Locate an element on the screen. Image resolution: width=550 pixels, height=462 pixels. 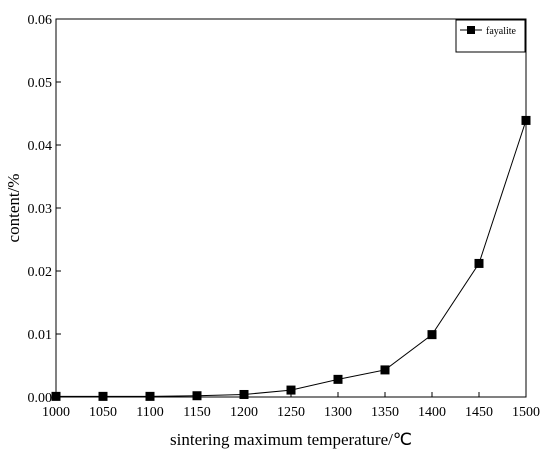
x-tick-label: 1350 is located at coordinates (385, 412).